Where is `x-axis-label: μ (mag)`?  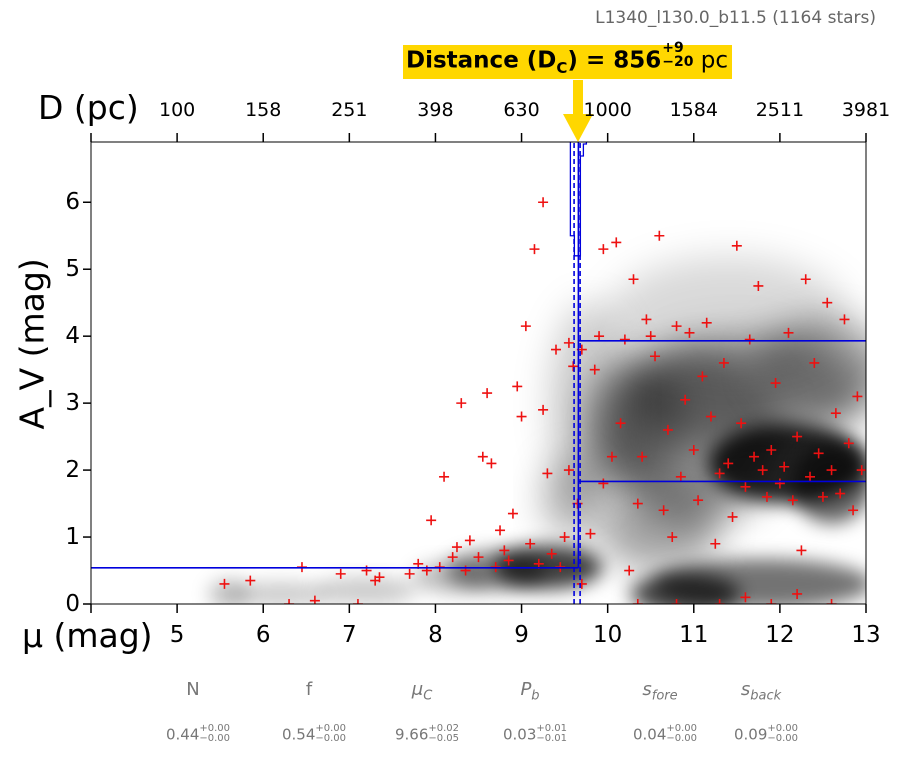
x-axis-label: μ (mag) is located at coordinates (87, 635).